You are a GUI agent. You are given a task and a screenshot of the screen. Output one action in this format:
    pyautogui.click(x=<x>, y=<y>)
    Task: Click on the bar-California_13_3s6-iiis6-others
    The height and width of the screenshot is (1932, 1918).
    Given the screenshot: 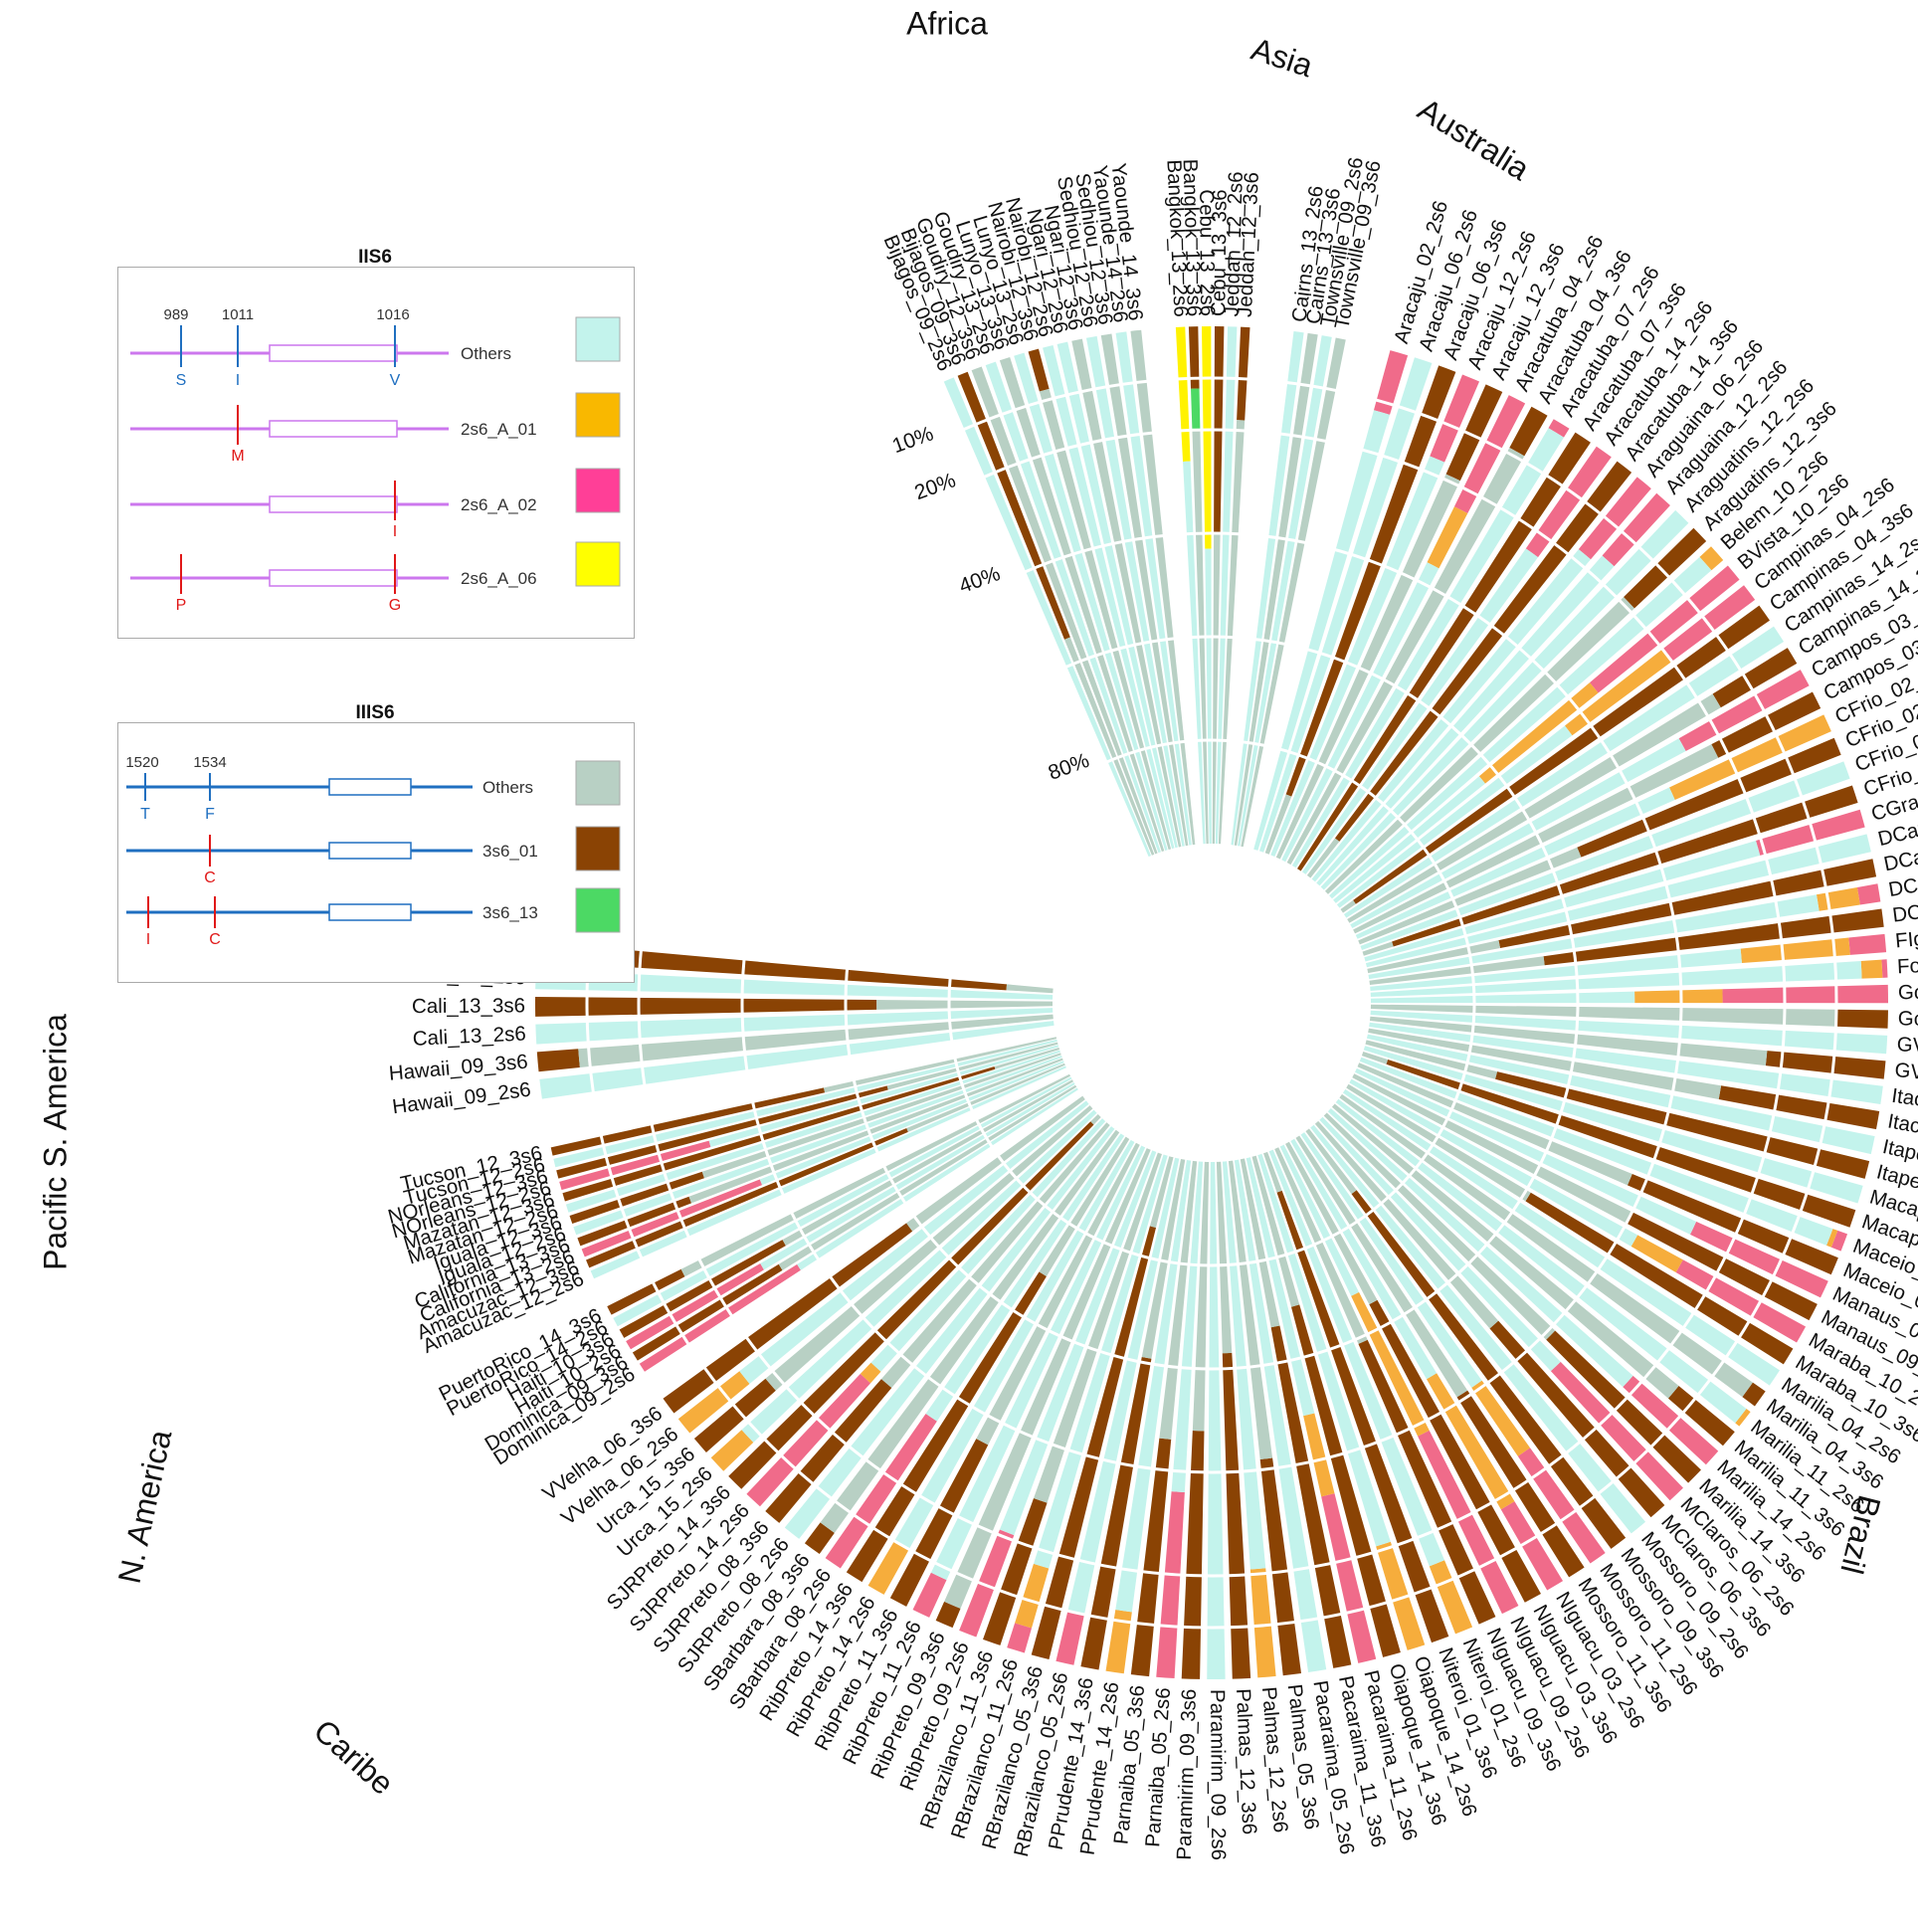 What is the action you would take?
    pyautogui.click(x=876, y=1131)
    